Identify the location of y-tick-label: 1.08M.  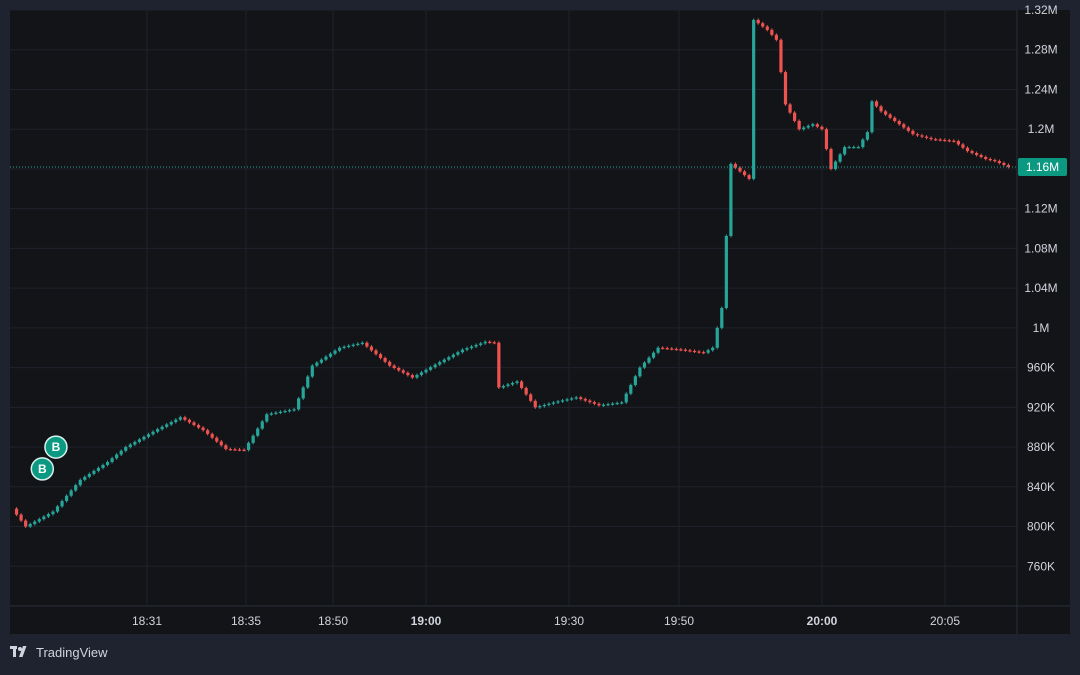
(1040, 248).